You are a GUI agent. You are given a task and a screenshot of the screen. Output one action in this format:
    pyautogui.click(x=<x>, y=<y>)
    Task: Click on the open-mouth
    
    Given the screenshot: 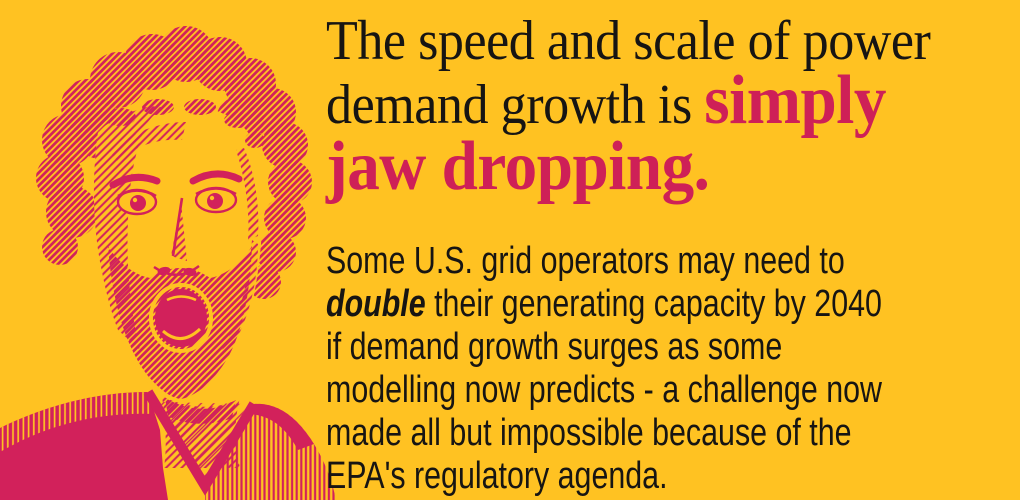 What is the action you would take?
    pyautogui.click(x=181, y=318)
    